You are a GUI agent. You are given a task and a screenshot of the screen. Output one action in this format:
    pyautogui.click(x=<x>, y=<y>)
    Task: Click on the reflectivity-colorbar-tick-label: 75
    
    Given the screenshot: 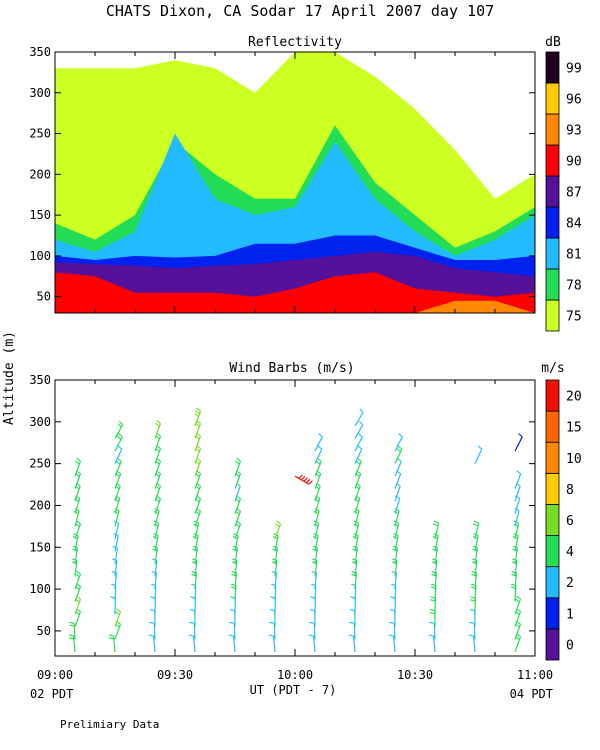 What is the action you would take?
    pyautogui.click(x=574, y=317)
    